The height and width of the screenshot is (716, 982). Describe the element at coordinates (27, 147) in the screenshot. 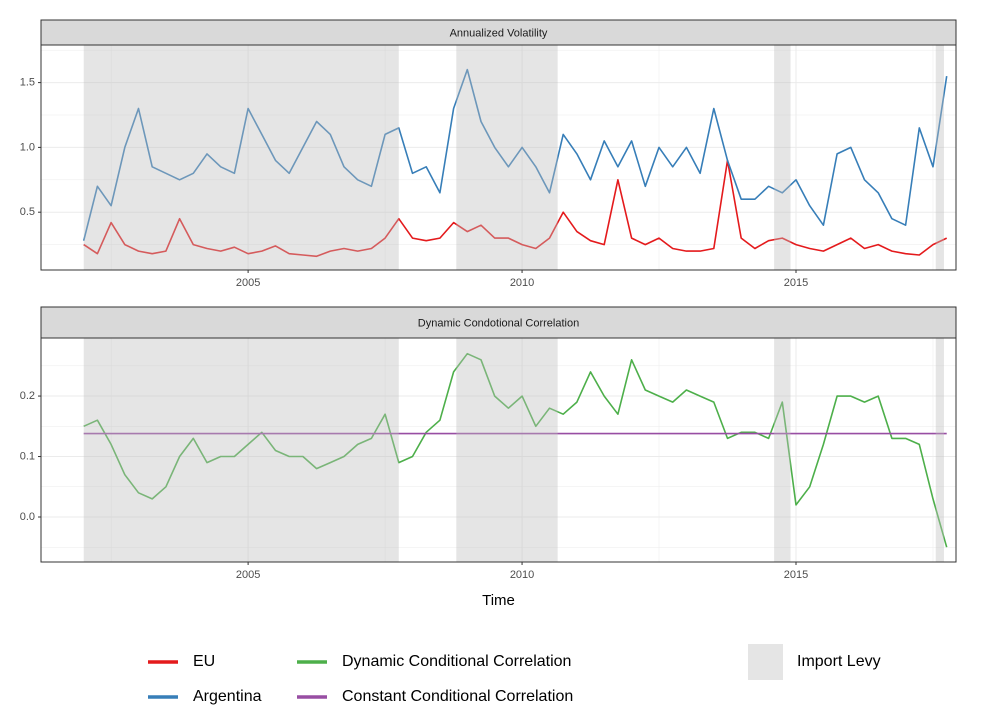

I see `y-tick-label: 1.0` at that location.